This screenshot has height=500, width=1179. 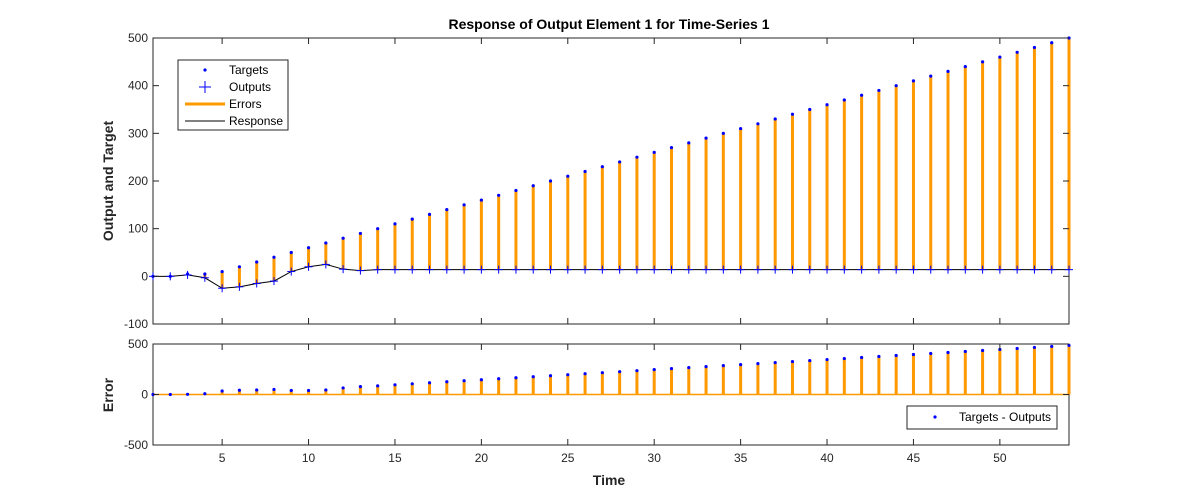 What do you see at coordinates (138, 38) in the screenshot?
I see `y-tick-label: 500` at bounding box center [138, 38].